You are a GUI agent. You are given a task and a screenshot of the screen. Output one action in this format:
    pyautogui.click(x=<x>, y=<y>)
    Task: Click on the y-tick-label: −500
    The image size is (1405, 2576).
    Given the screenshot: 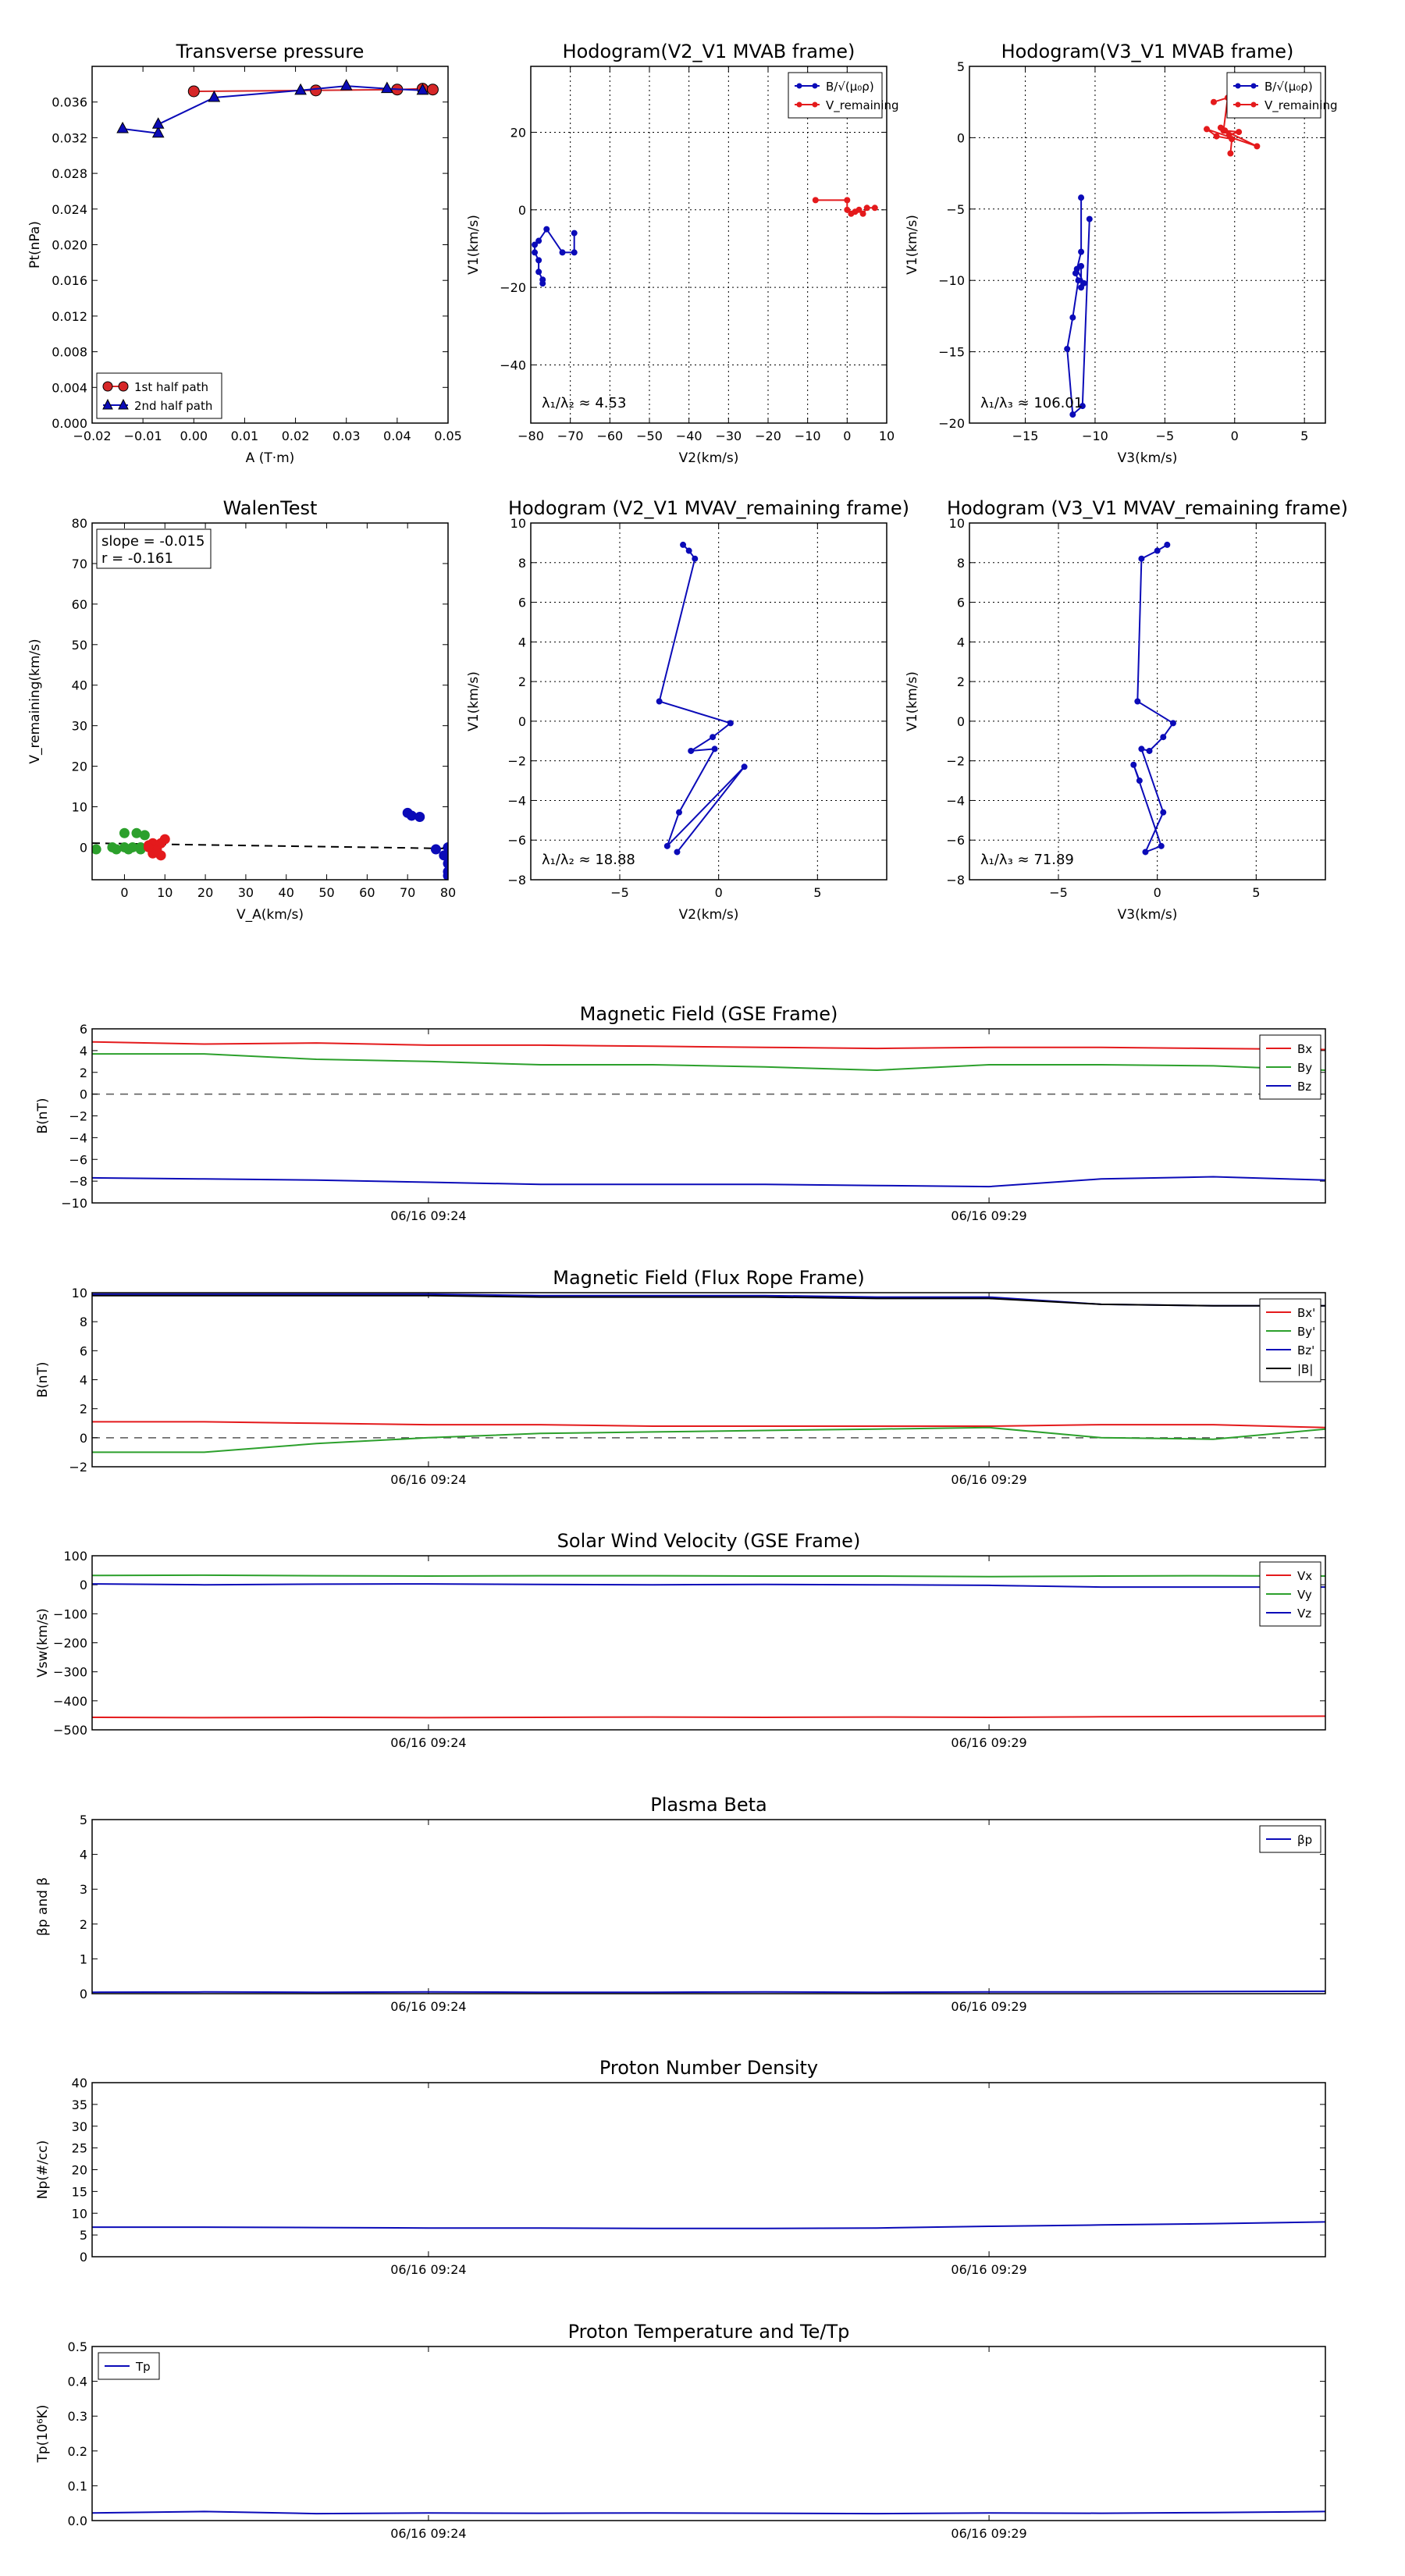 What is the action you would take?
    pyautogui.click(x=70, y=1730)
    